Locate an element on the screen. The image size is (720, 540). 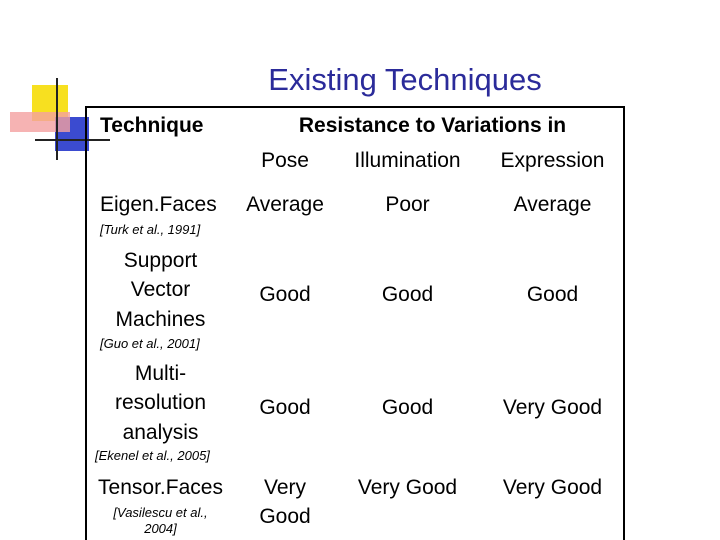
technique-name: Tensor.Faces is located at coordinates (160, 487).